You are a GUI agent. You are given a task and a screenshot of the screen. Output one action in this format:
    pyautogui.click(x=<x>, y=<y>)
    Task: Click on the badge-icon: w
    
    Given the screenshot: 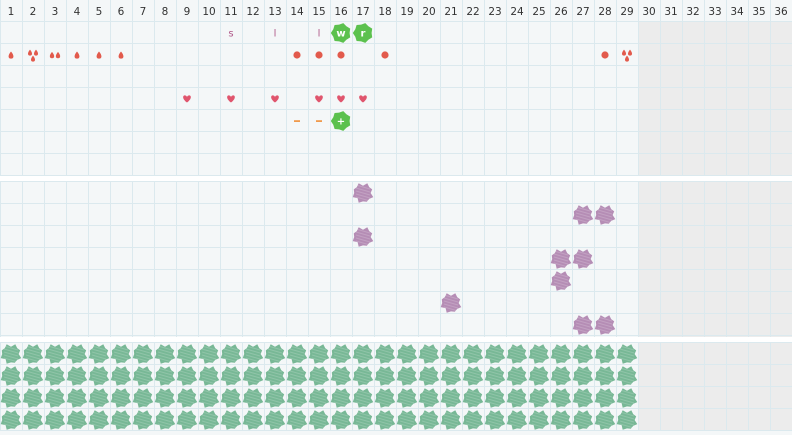 What is the action you would take?
    pyautogui.click(x=340, y=33)
    